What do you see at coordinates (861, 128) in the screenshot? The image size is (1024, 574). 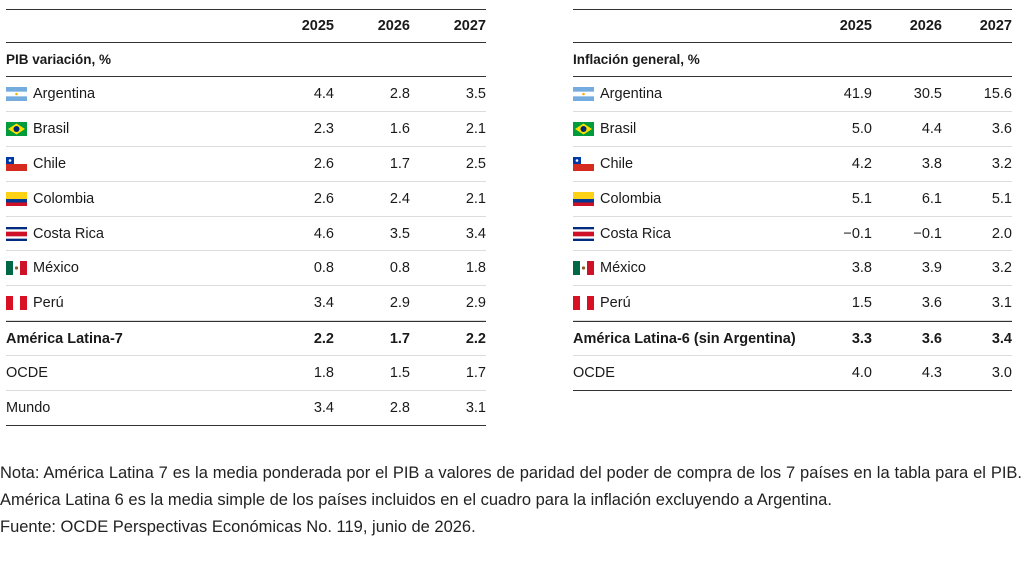 I see `value-cell: 5.0` at bounding box center [861, 128].